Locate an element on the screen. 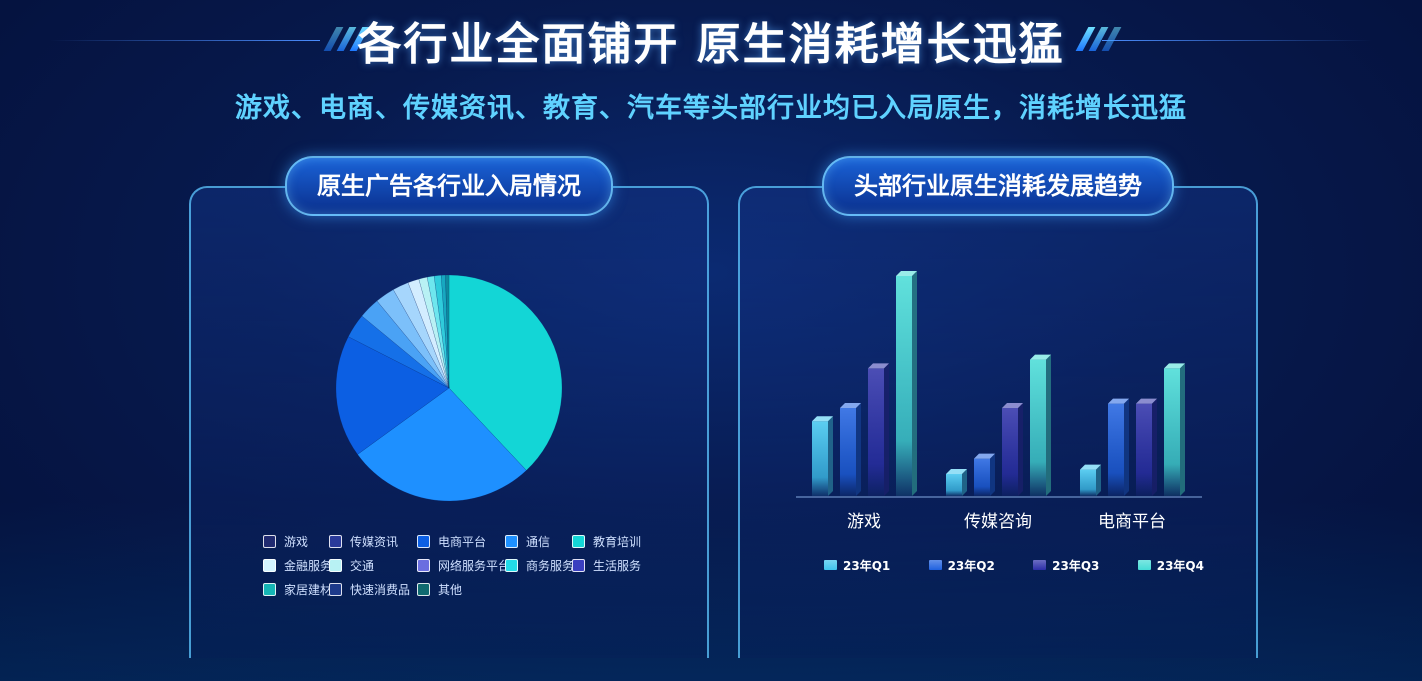 This screenshot has height=681, width=1422. bar-category-label: 游戏 is located at coordinates (864, 522).